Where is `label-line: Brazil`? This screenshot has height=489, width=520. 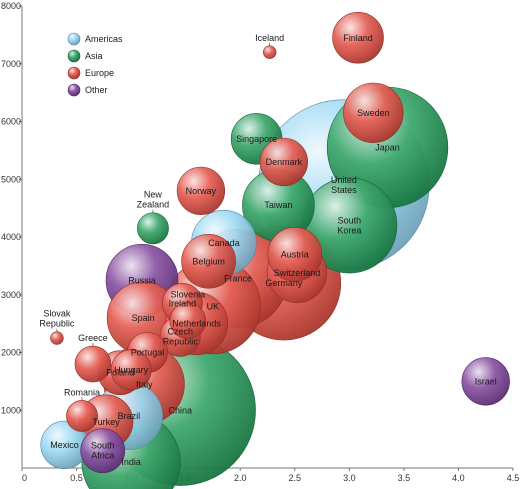
label-line: Brazil is located at coordinates (129, 416).